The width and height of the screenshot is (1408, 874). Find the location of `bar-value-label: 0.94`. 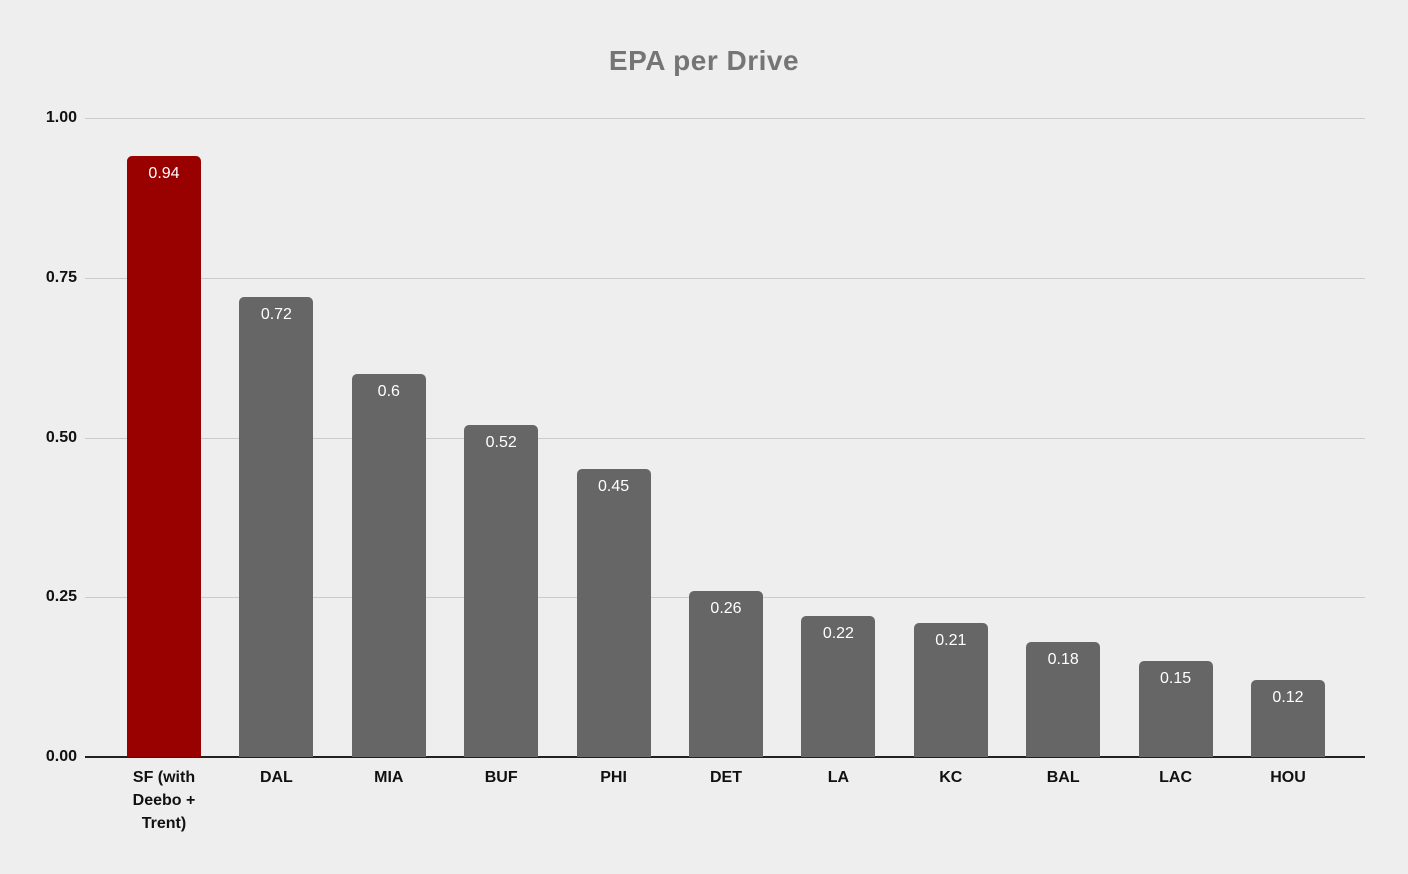

bar-value-label: 0.94 is located at coordinates (164, 174).